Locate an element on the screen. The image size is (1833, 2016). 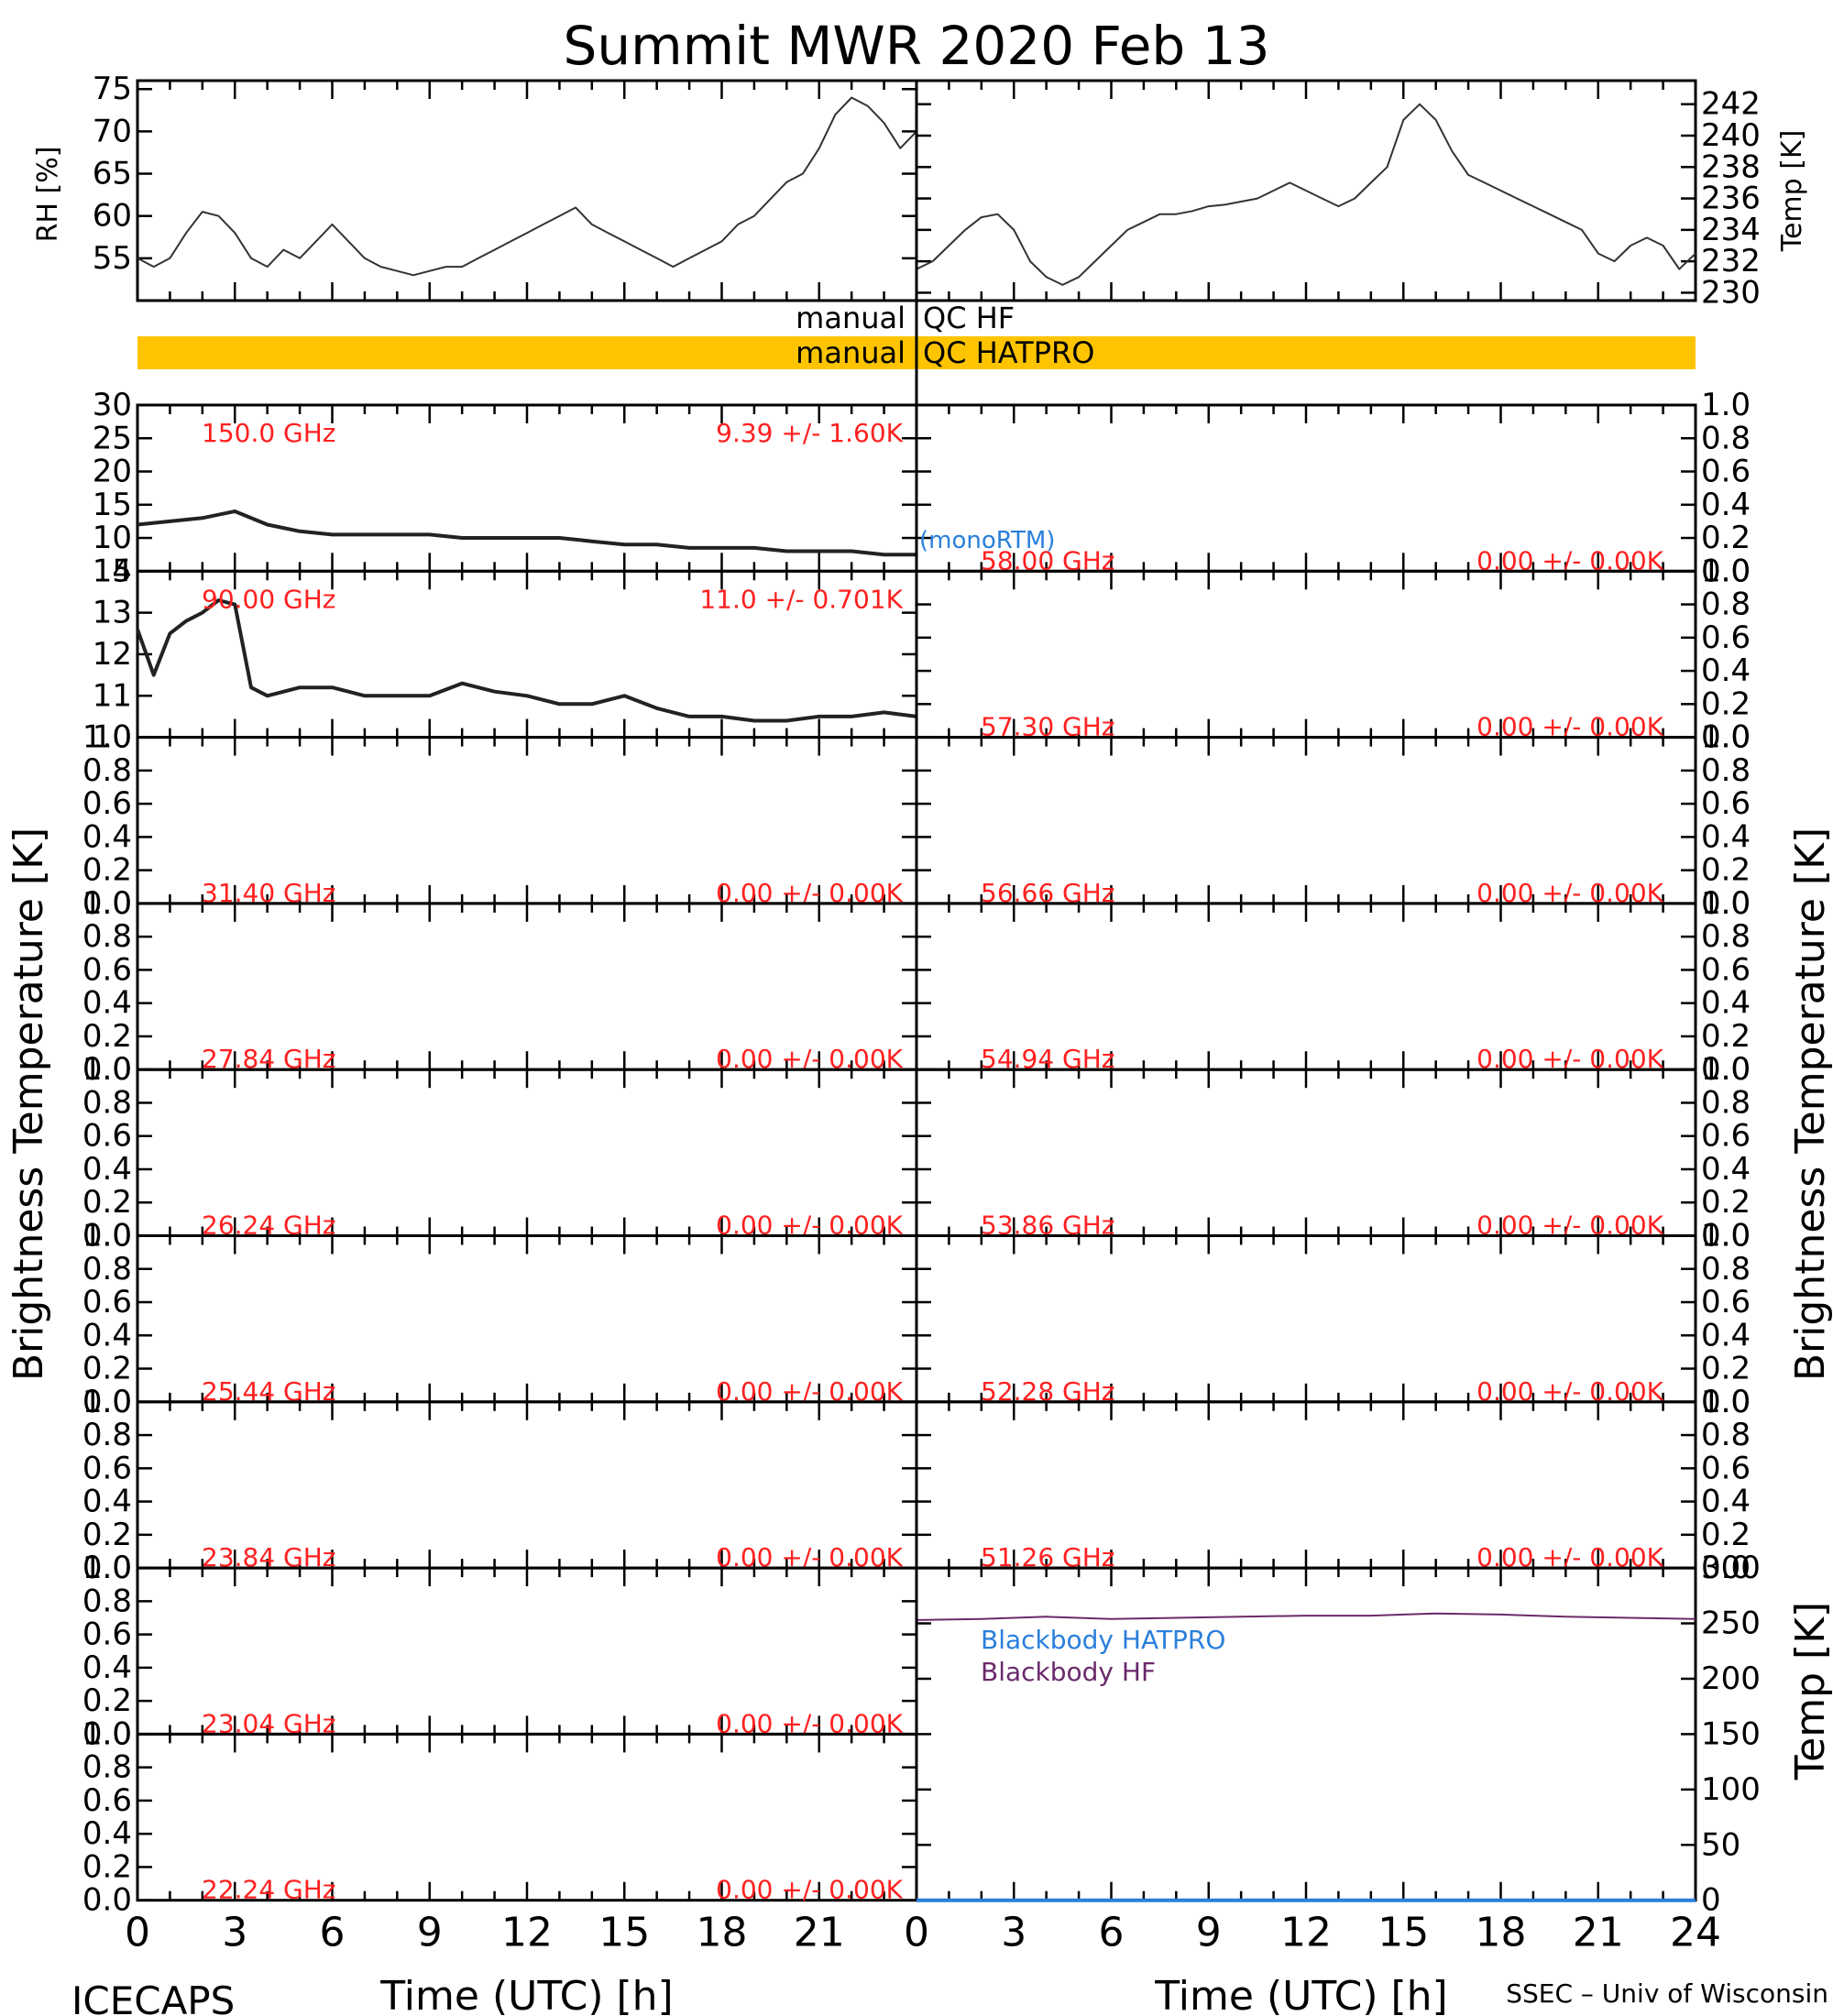
x-tick-label-right: 0 is located at coordinates (916, 1933).